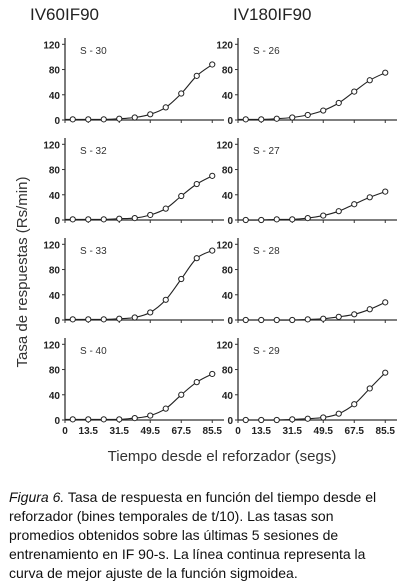 The width and height of the screenshot is (400, 584). Describe the element at coordinates (222, 456) in the screenshot. I see `x-axis-title: Tiempo desde el reforzador (segs)` at that location.